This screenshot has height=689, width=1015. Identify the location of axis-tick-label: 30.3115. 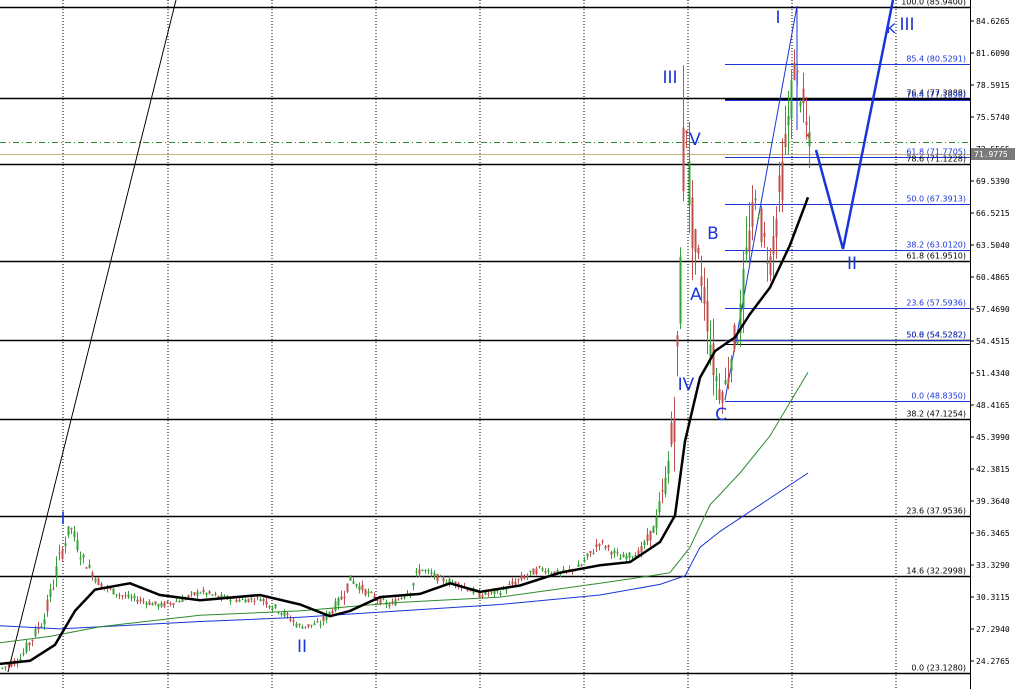
(993, 597).